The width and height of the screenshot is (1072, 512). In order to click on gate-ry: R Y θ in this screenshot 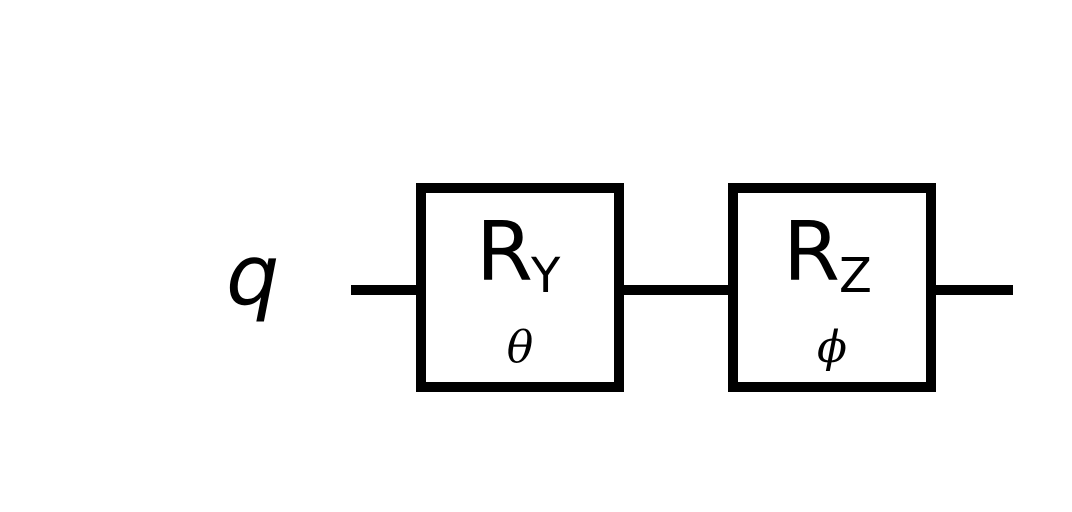, I will do `click(520, 287)`.